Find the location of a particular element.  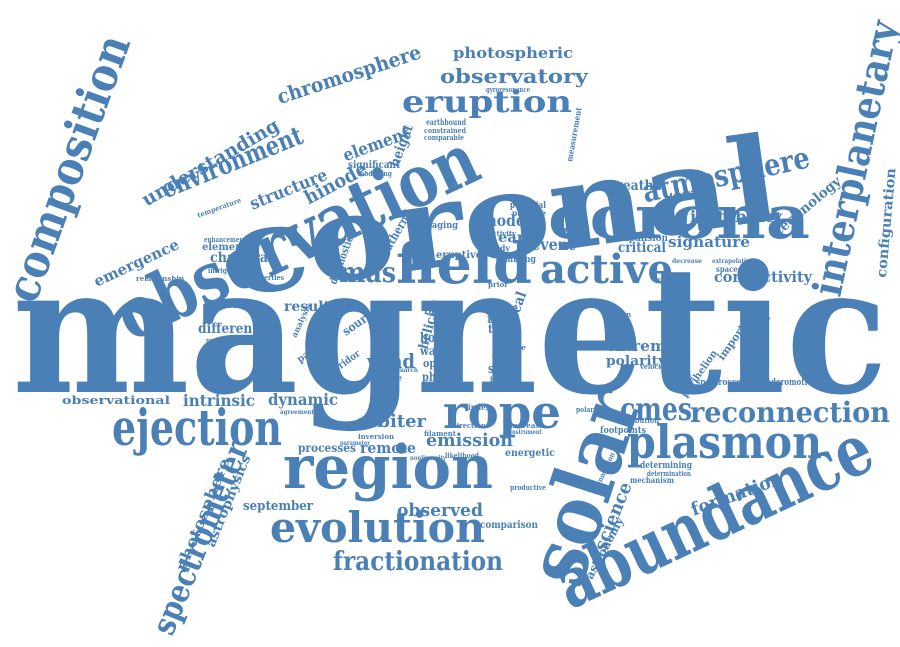

word-extreme: extreme is located at coordinates (641, 346).